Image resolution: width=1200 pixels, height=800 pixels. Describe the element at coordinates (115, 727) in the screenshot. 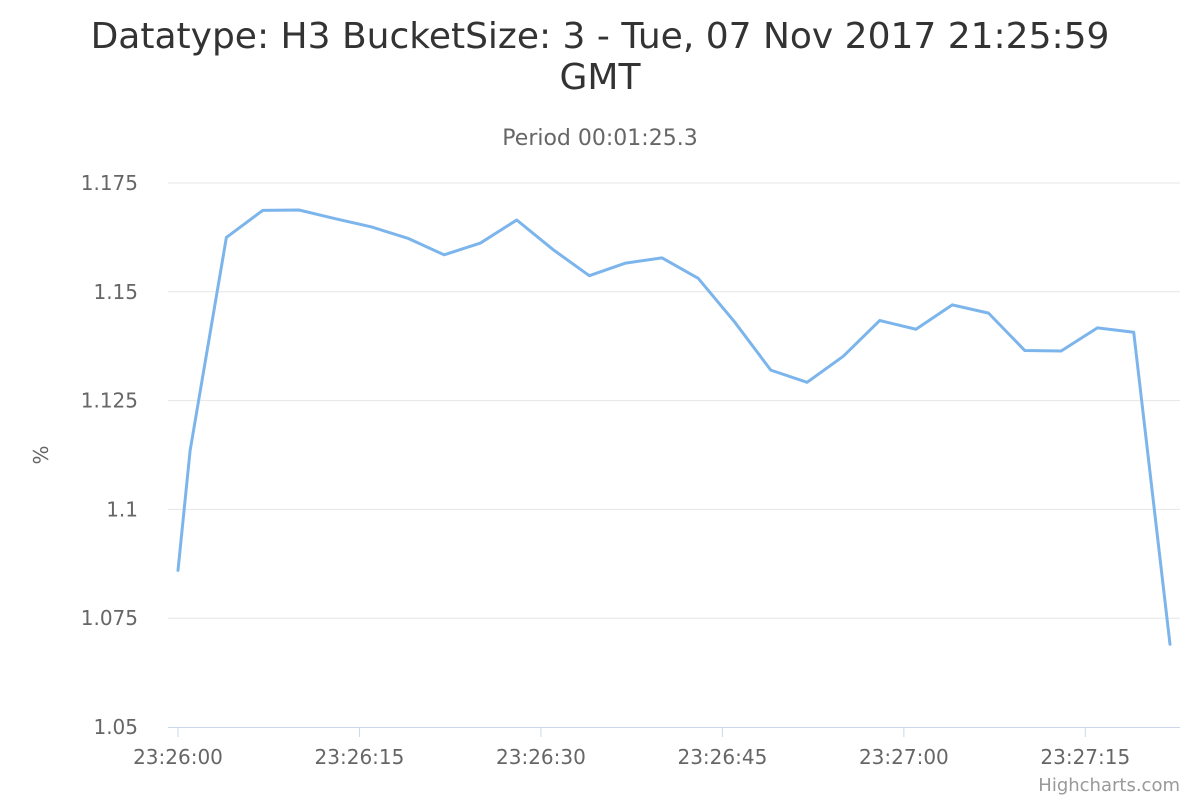

I see `y-tick-label: 1.05` at that location.